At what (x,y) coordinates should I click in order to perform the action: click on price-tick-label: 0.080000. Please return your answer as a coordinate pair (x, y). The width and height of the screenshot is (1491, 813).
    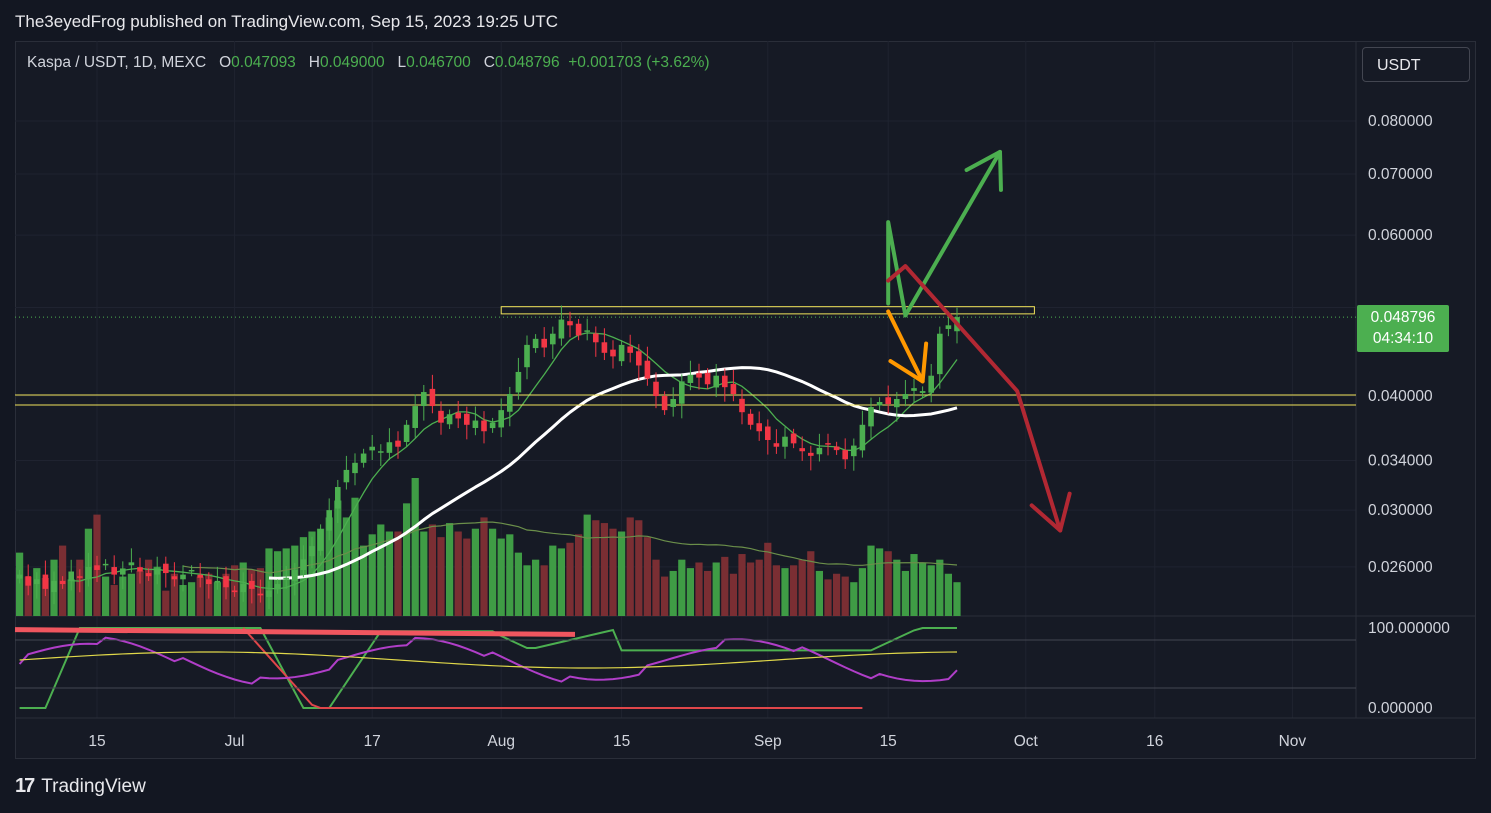
    Looking at the image, I should click on (1400, 121).